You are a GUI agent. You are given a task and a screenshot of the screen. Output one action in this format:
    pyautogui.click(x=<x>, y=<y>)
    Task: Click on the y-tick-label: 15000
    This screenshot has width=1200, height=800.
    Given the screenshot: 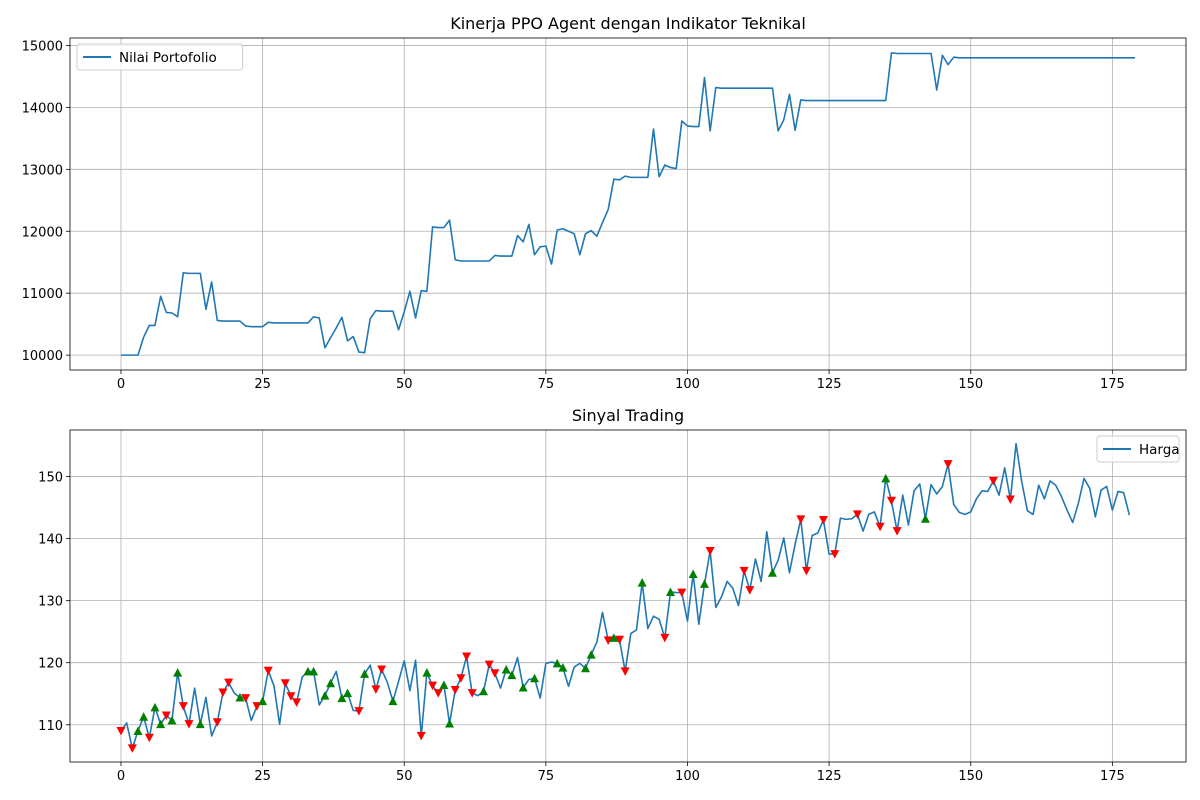 What is the action you would take?
    pyautogui.click(x=42, y=46)
    